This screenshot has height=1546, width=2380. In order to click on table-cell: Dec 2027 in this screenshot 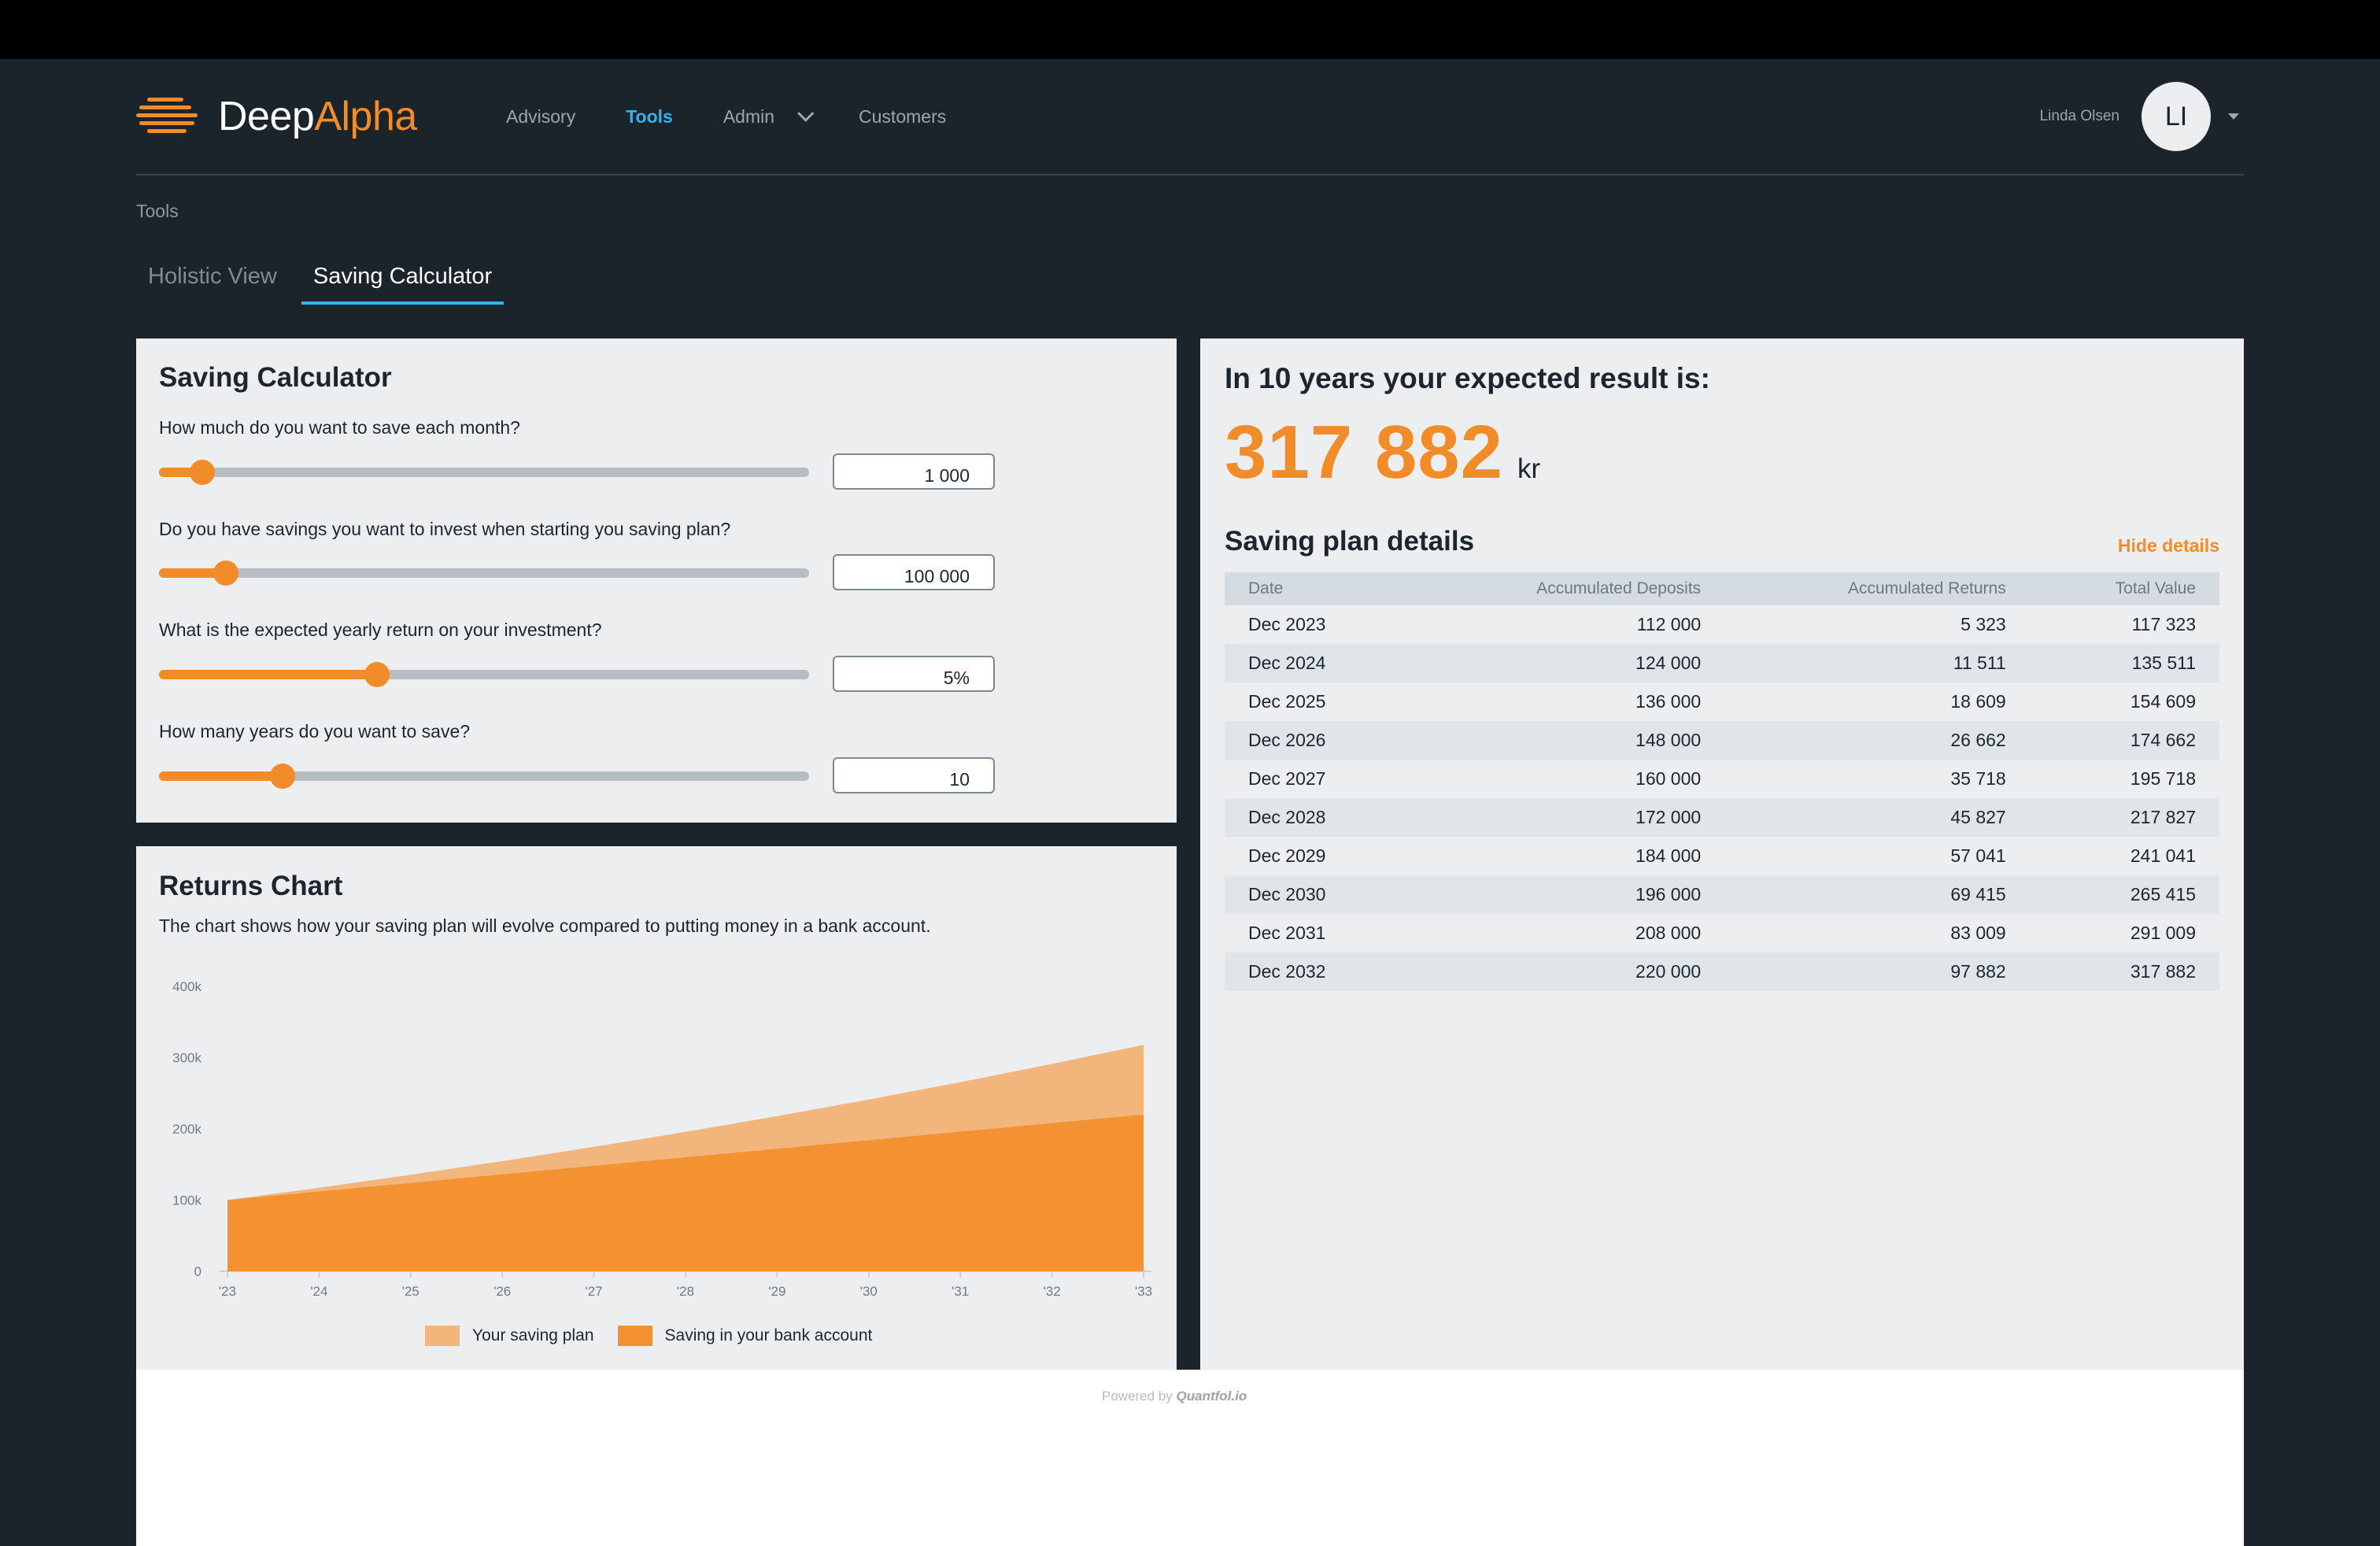, I will do `click(1287, 778)`.